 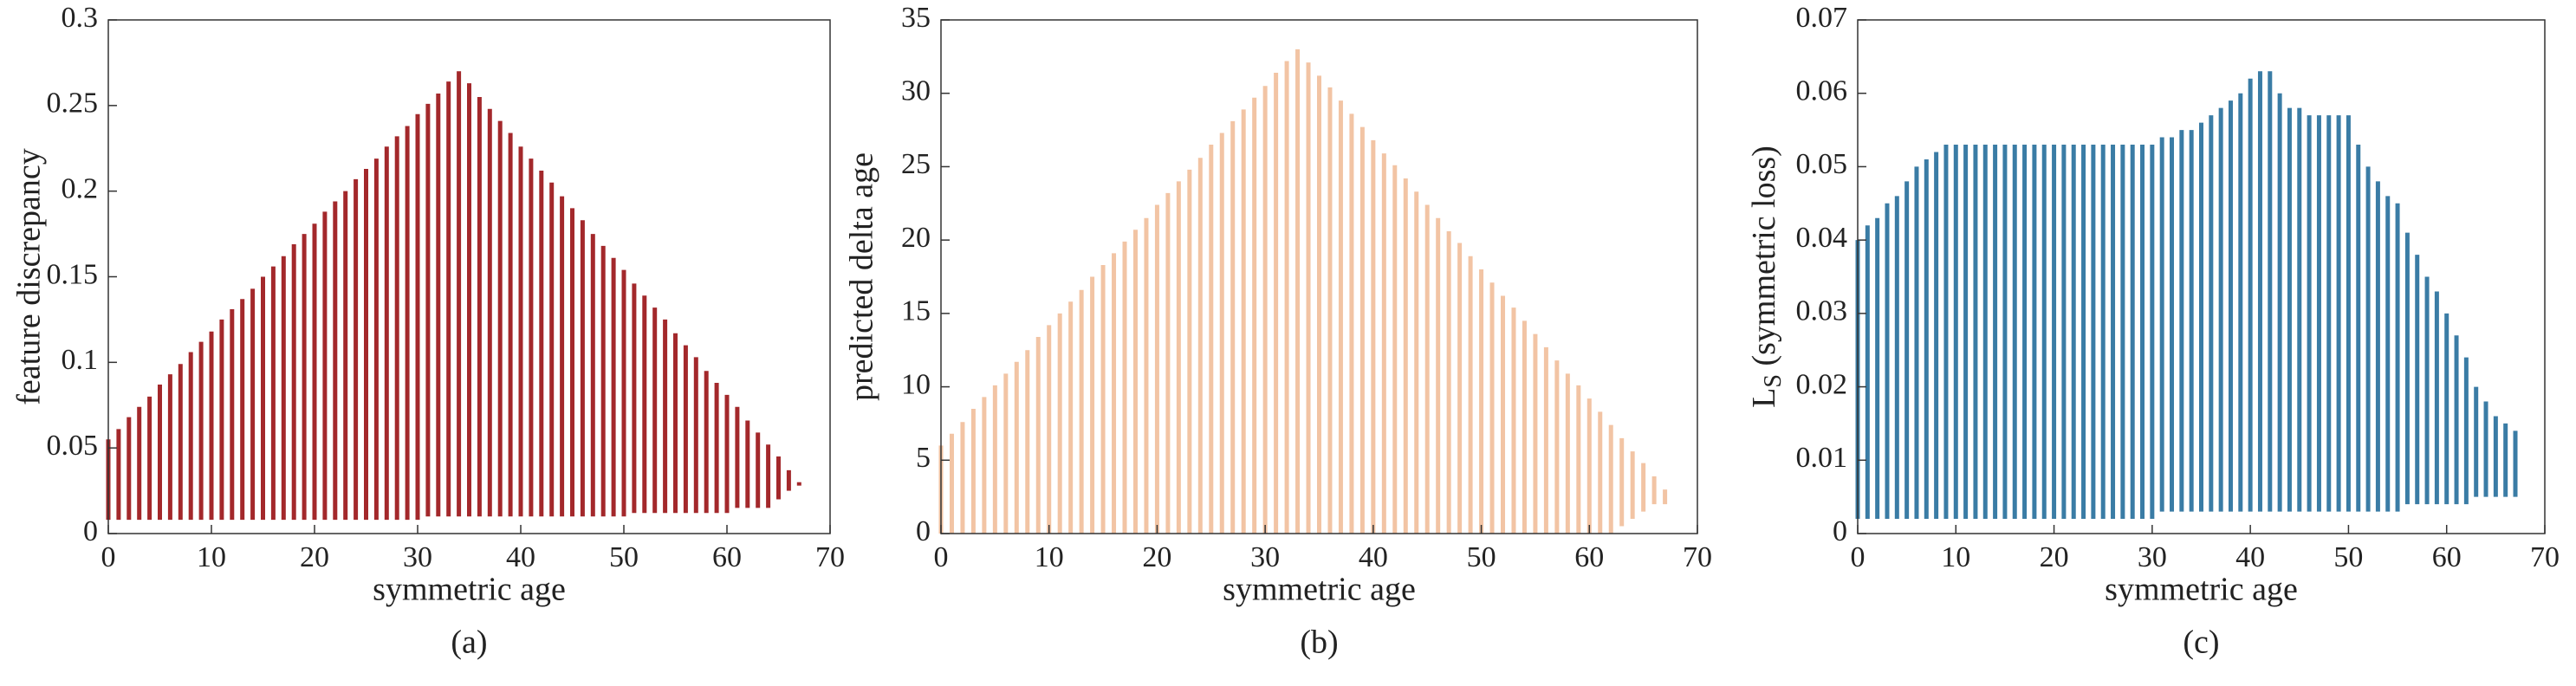 I want to click on y-tick-label: 0.07, so click(x=1822, y=18).